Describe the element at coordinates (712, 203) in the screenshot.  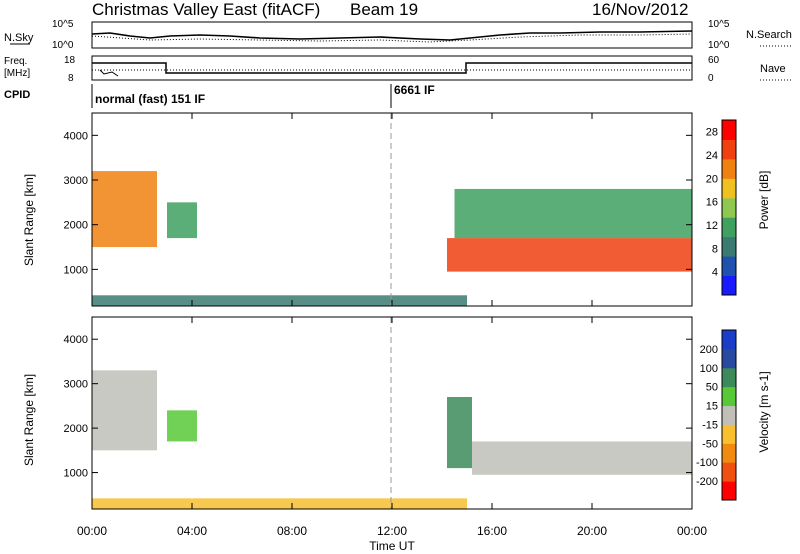
I see `power-colorbar-tick: 16` at that location.